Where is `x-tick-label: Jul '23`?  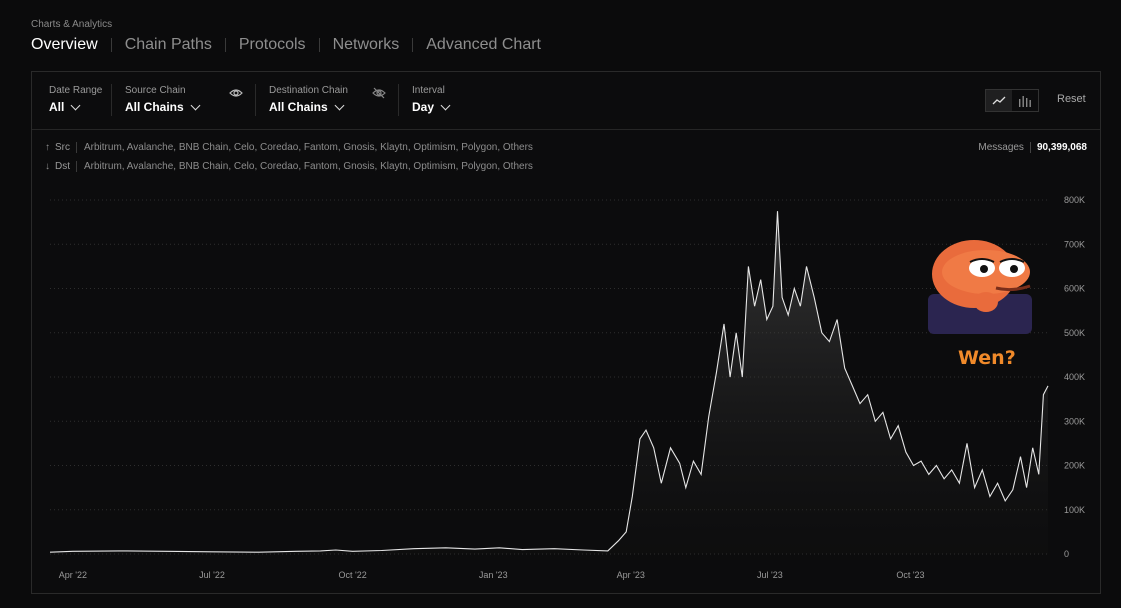 x-tick-label: Jul '23 is located at coordinates (770, 575).